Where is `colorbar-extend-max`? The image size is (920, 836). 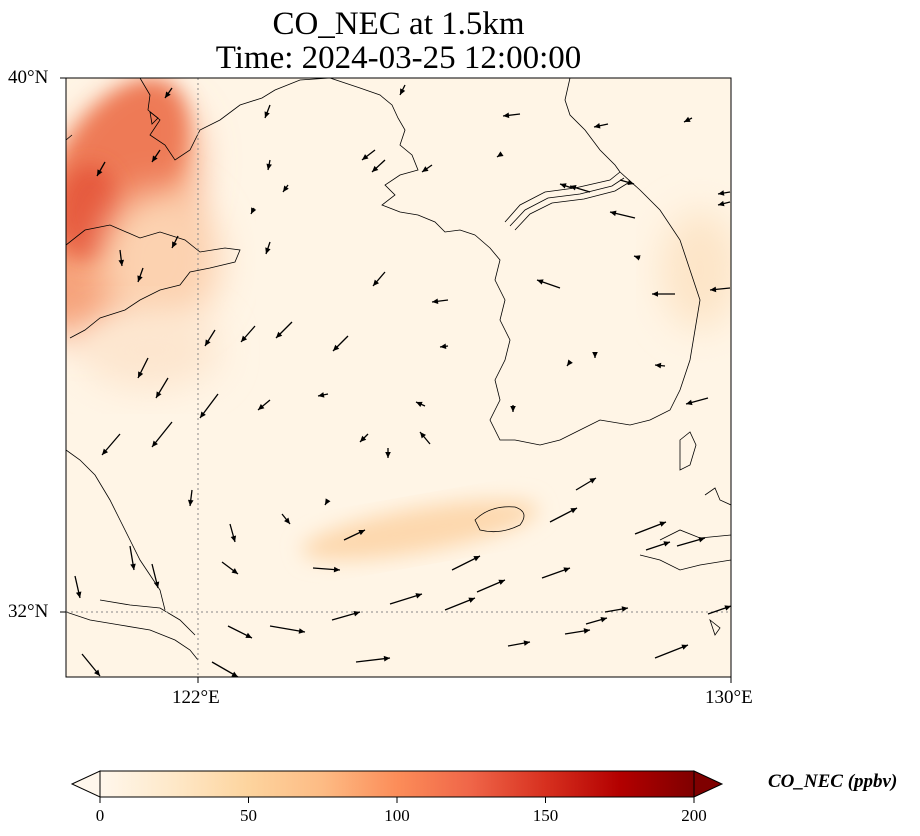
colorbar-extend-max is located at coordinates (708, 784).